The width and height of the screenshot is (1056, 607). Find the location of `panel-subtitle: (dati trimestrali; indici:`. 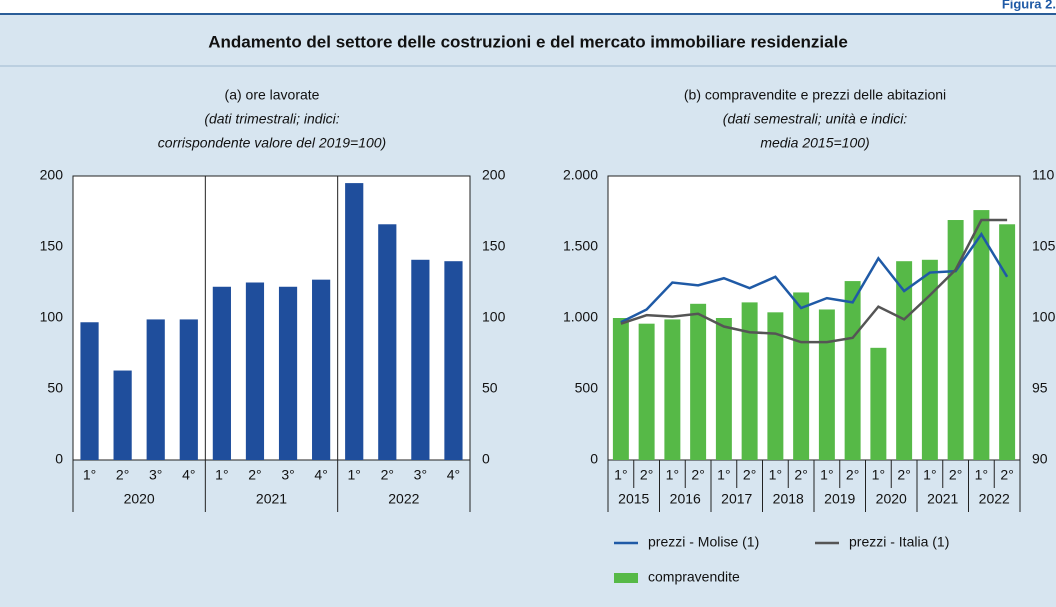

panel-subtitle: (dati trimestrali; indici: is located at coordinates (271, 119).